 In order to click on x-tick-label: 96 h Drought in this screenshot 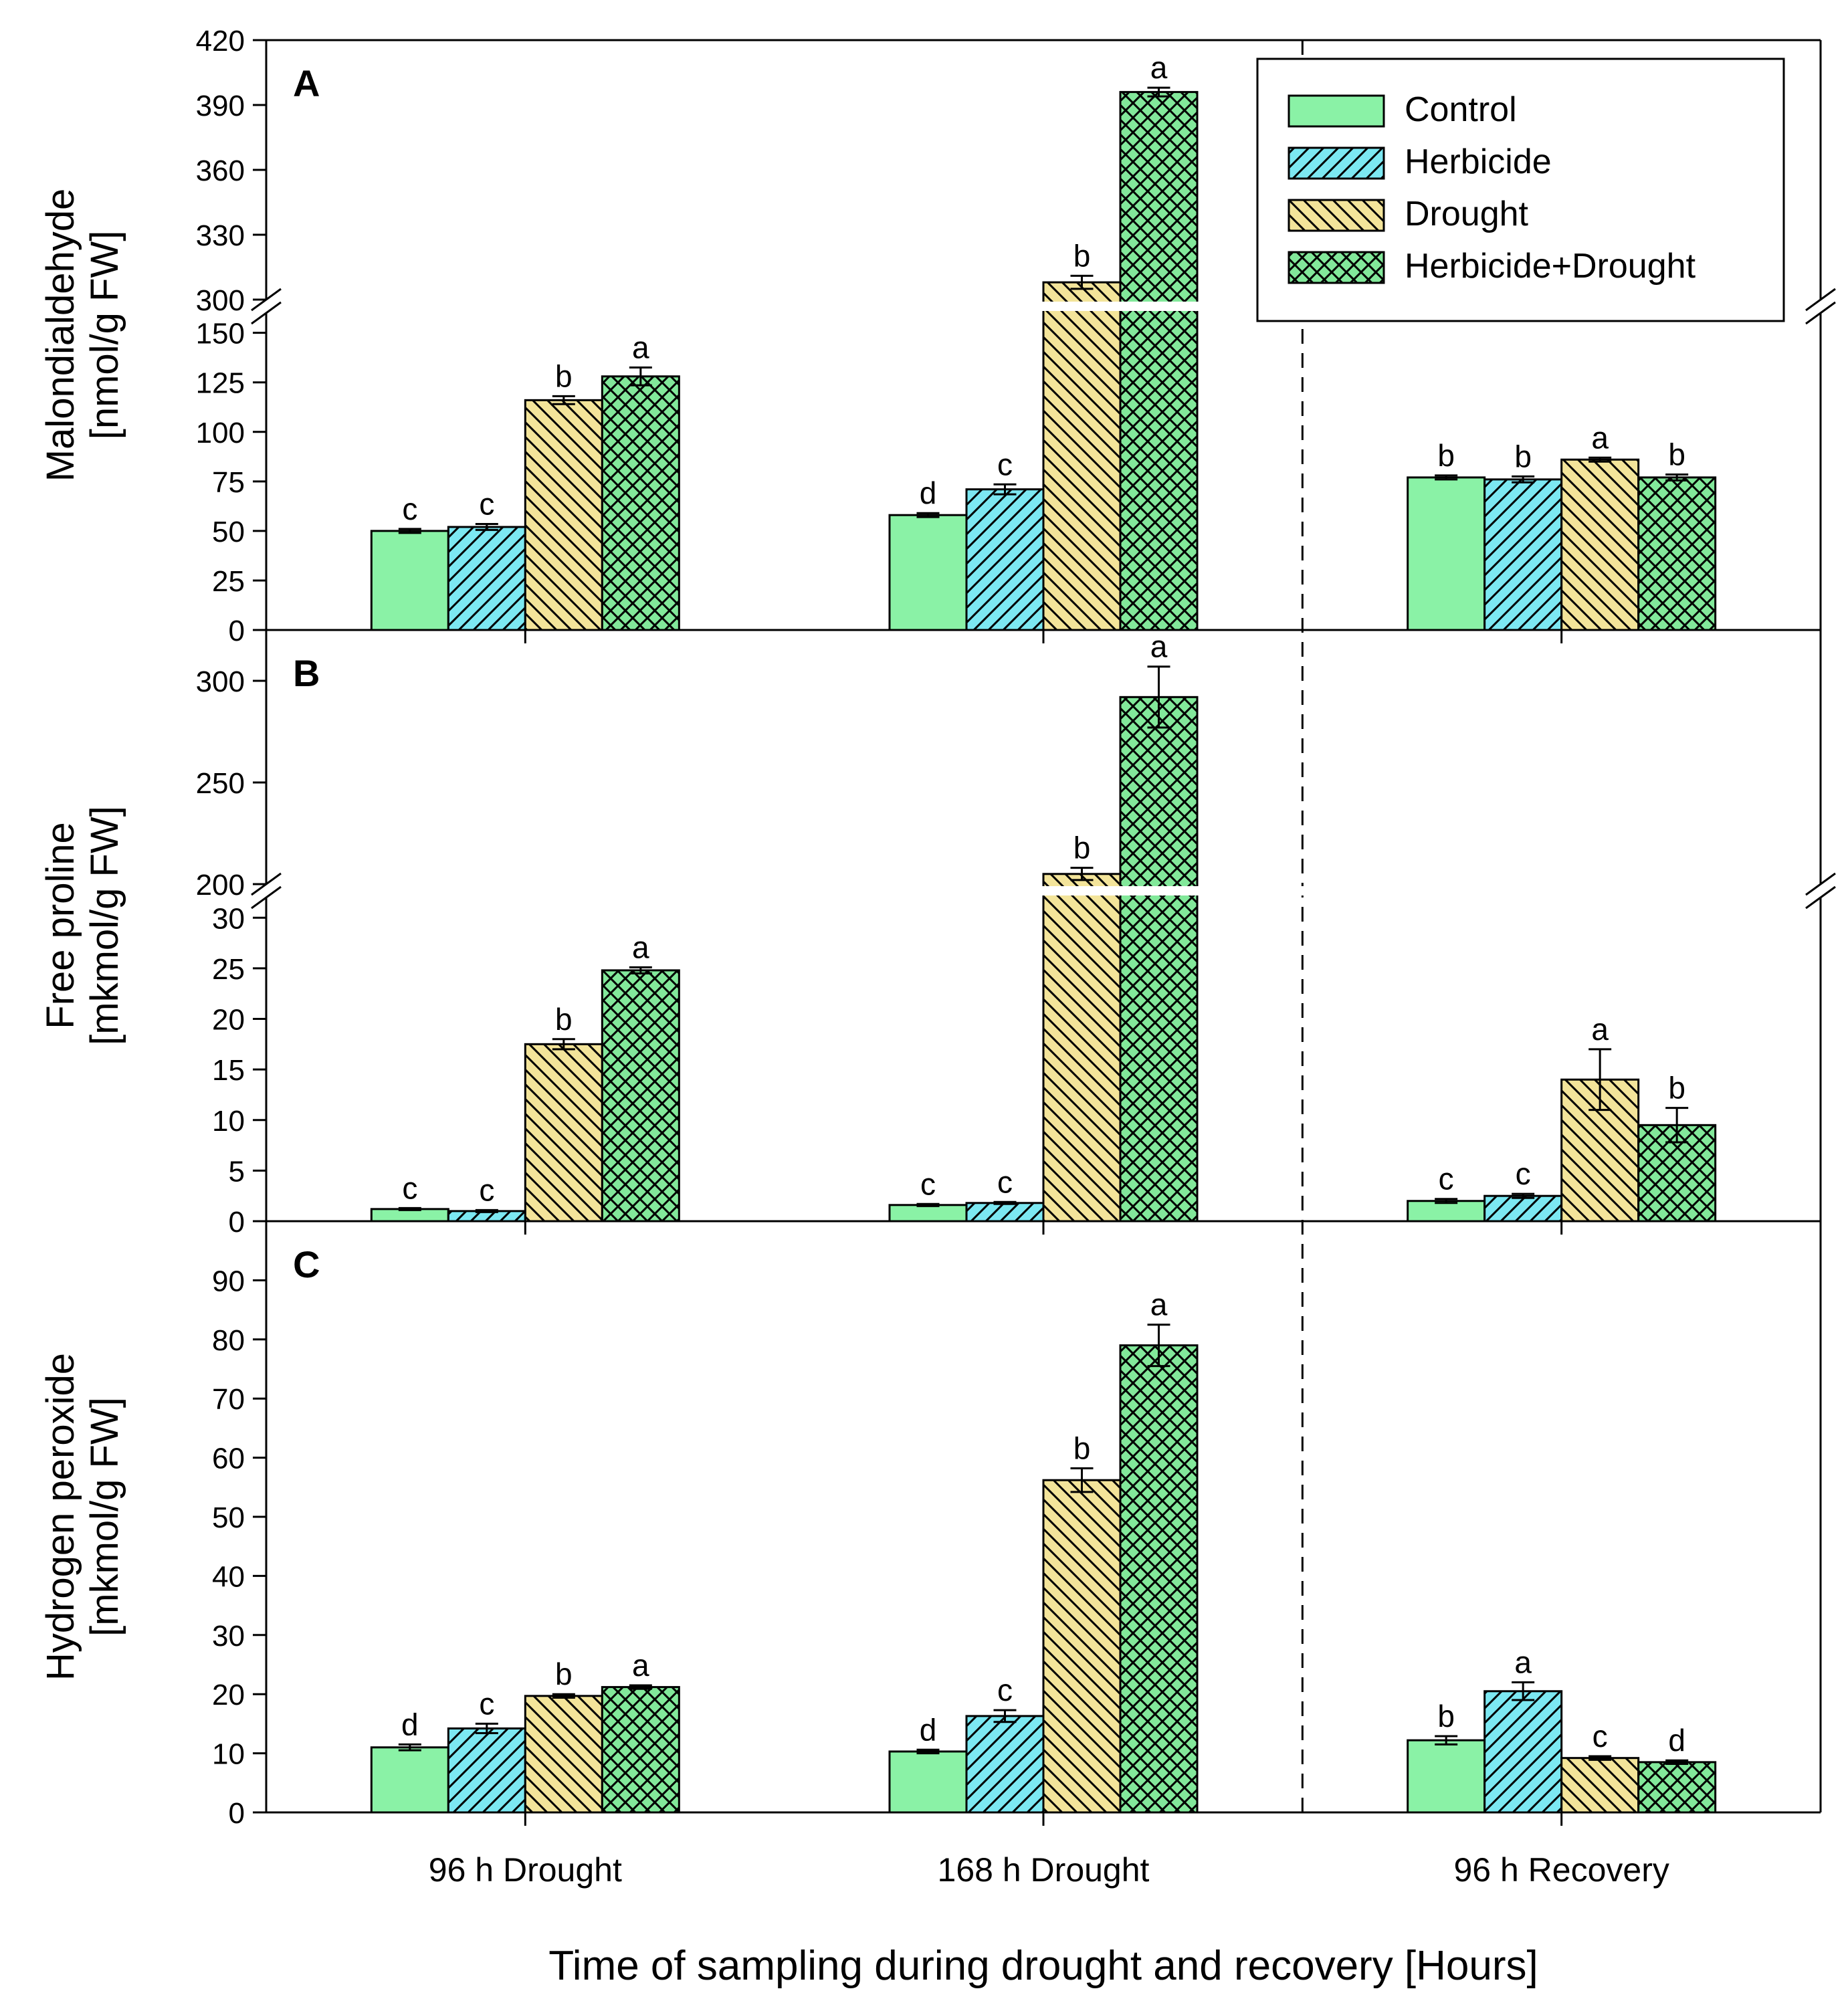, I will do `click(525, 1870)`.